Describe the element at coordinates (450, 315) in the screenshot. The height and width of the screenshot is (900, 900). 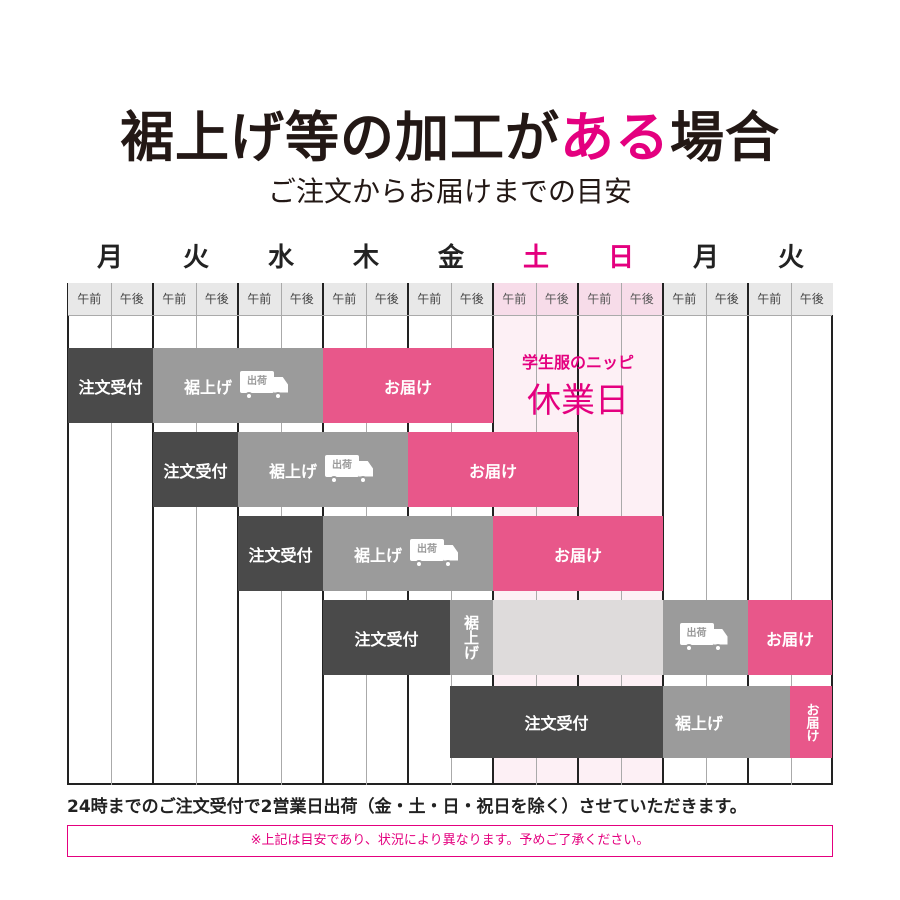
I see `header-divider` at that location.